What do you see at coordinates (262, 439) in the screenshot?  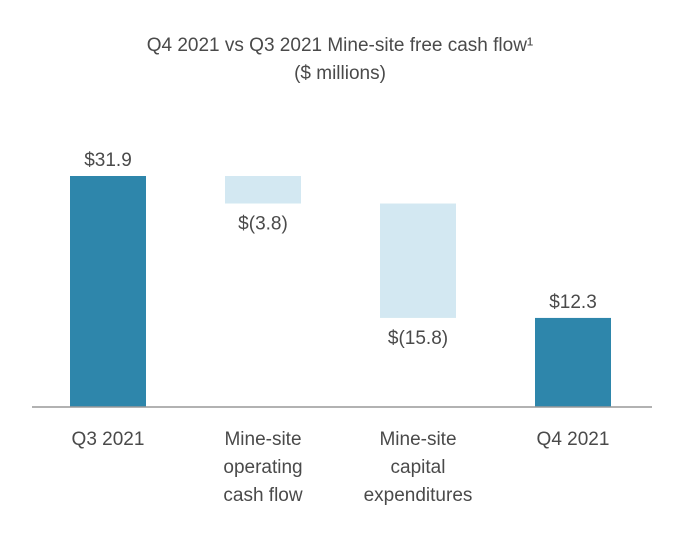 I see `x-tick-label-1: Mine-site` at bounding box center [262, 439].